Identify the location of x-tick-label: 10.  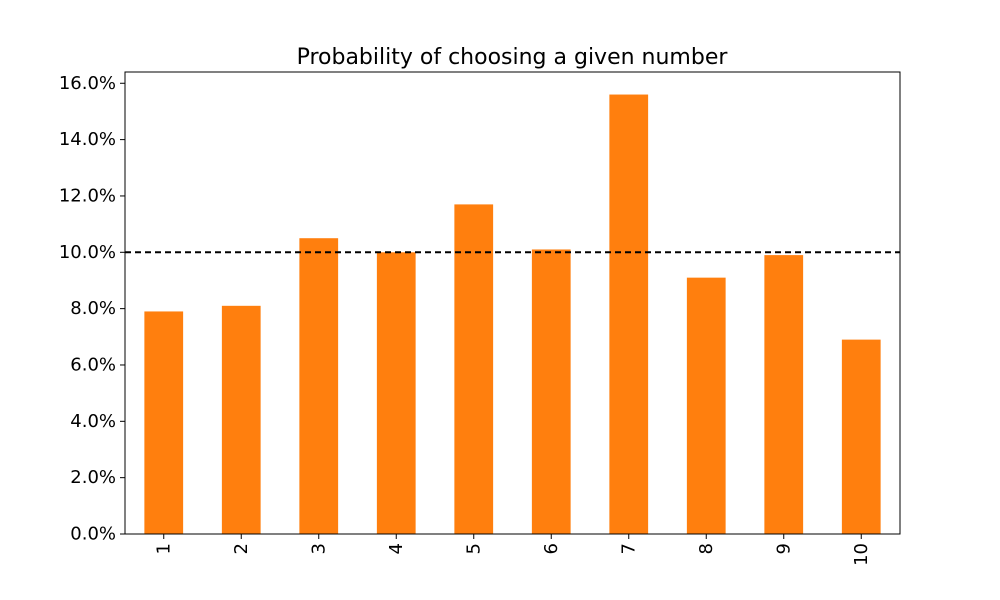
(861, 554).